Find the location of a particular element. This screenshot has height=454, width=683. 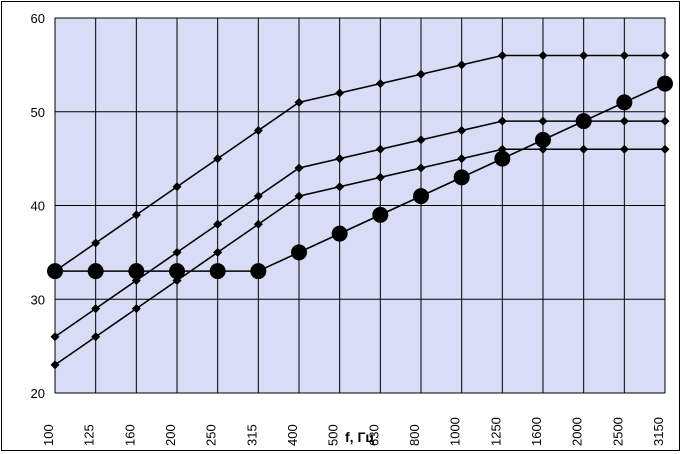

x-tick-label: 160 is located at coordinates (129, 435).